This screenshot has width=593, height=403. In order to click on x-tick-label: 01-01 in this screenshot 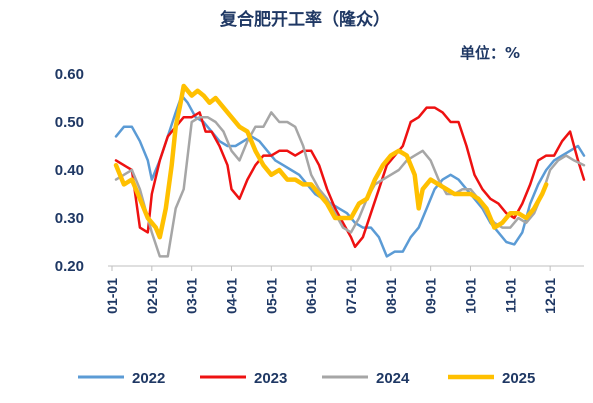, I will do `click(112, 296)`.